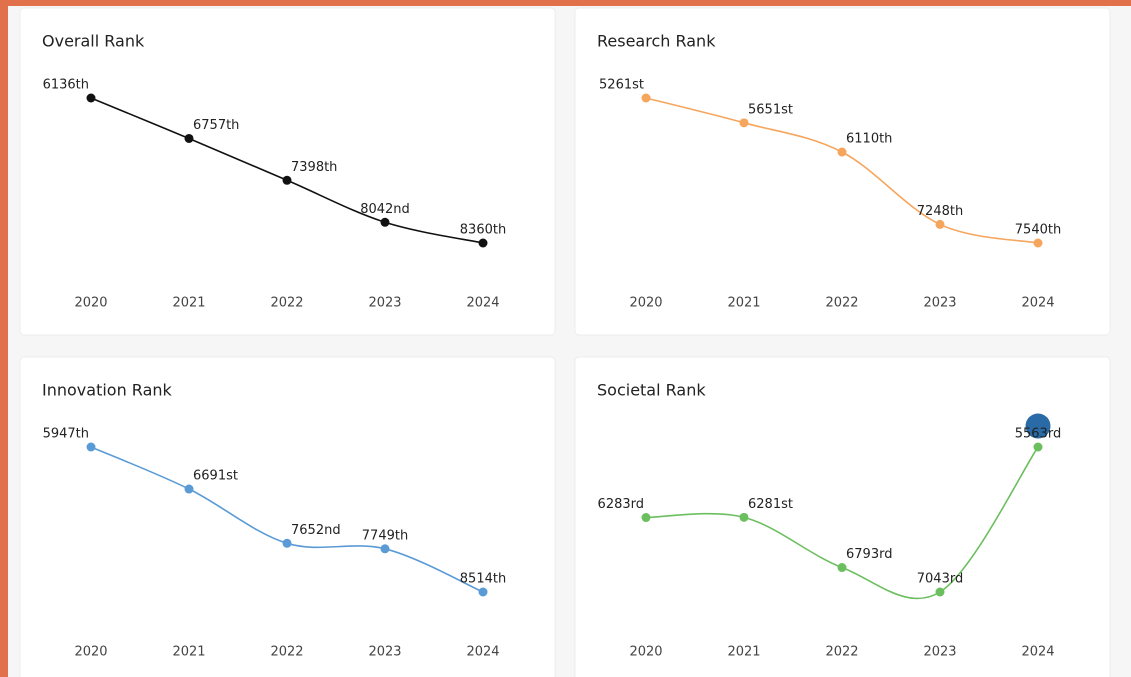 The image size is (1131, 677). I want to click on chart-title: Innovation Rank, so click(107, 390).